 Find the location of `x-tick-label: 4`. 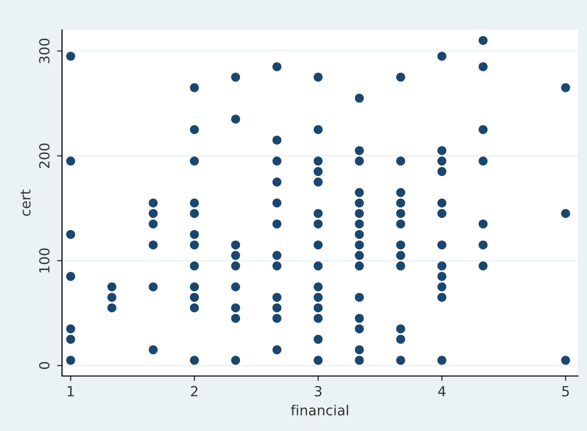

x-tick-label: 4 is located at coordinates (442, 391).